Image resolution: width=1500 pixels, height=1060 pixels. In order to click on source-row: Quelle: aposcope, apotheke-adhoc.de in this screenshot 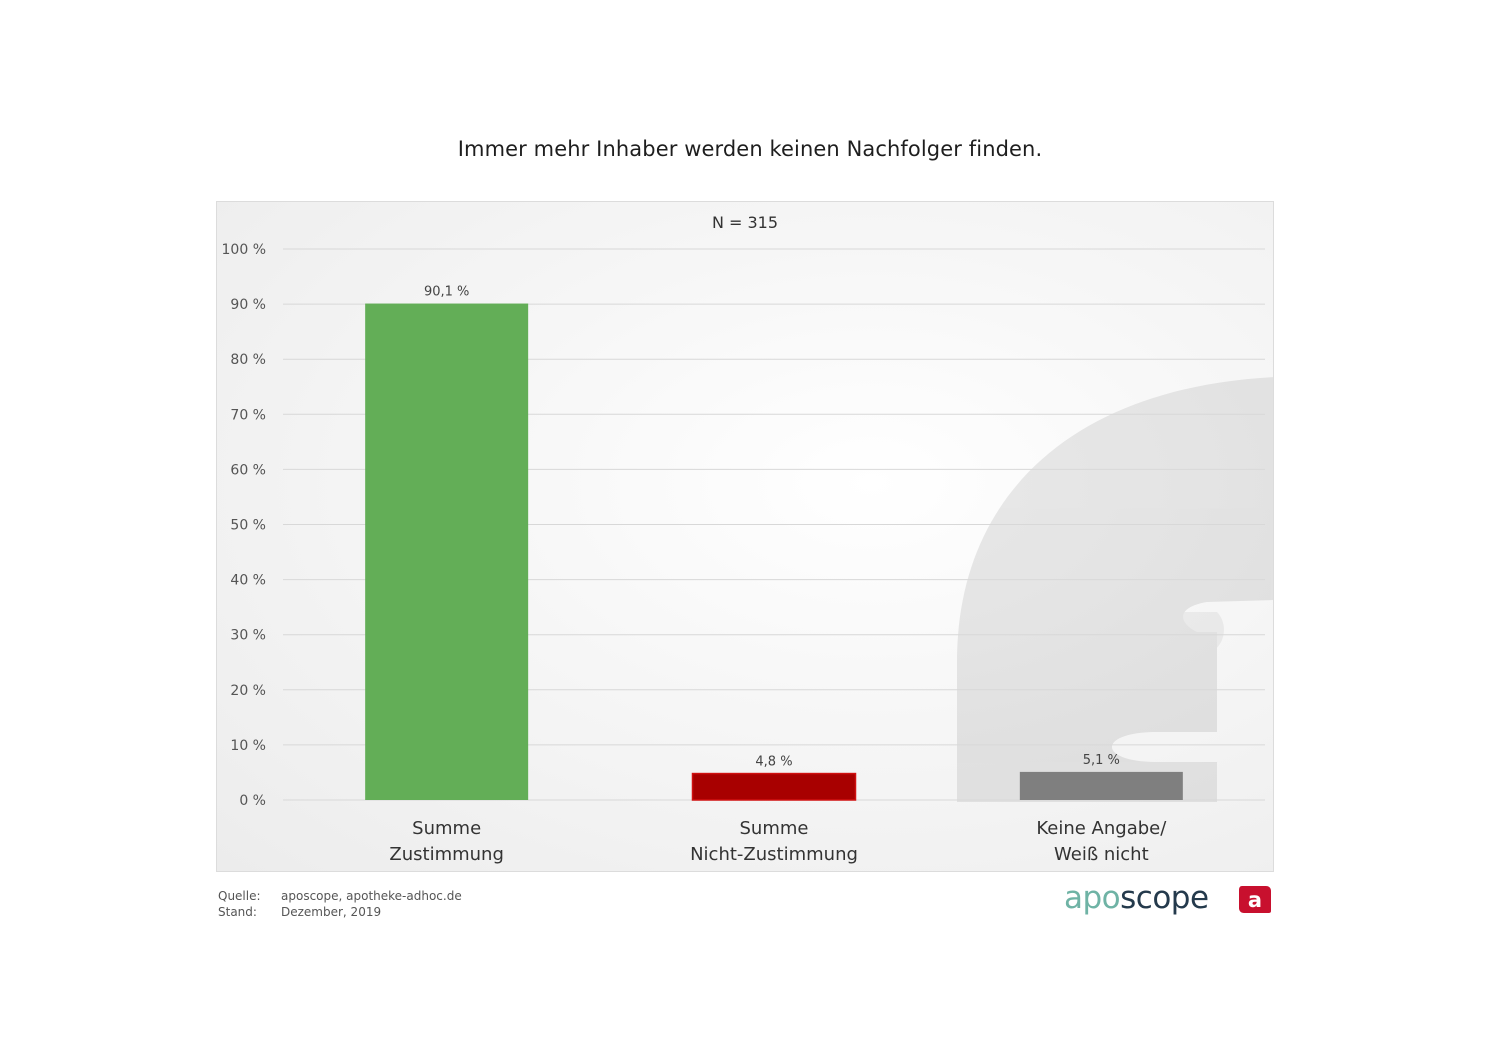, I will do `click(340, 896)`.